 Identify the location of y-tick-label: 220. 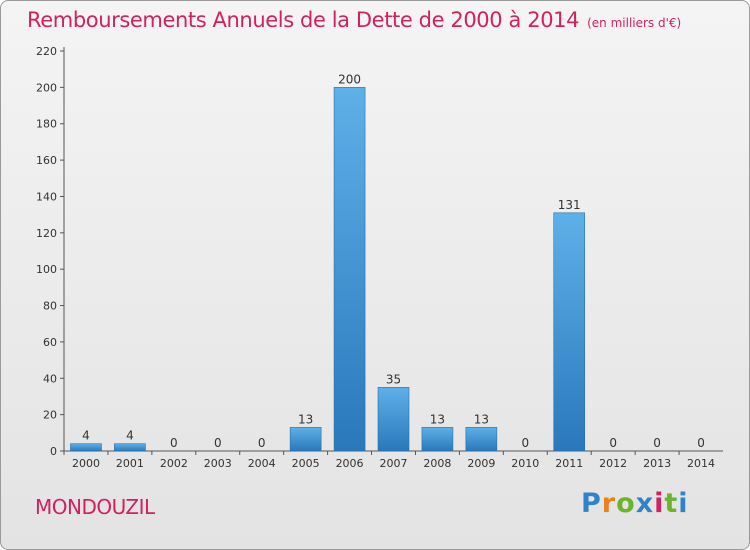
(46, 51).